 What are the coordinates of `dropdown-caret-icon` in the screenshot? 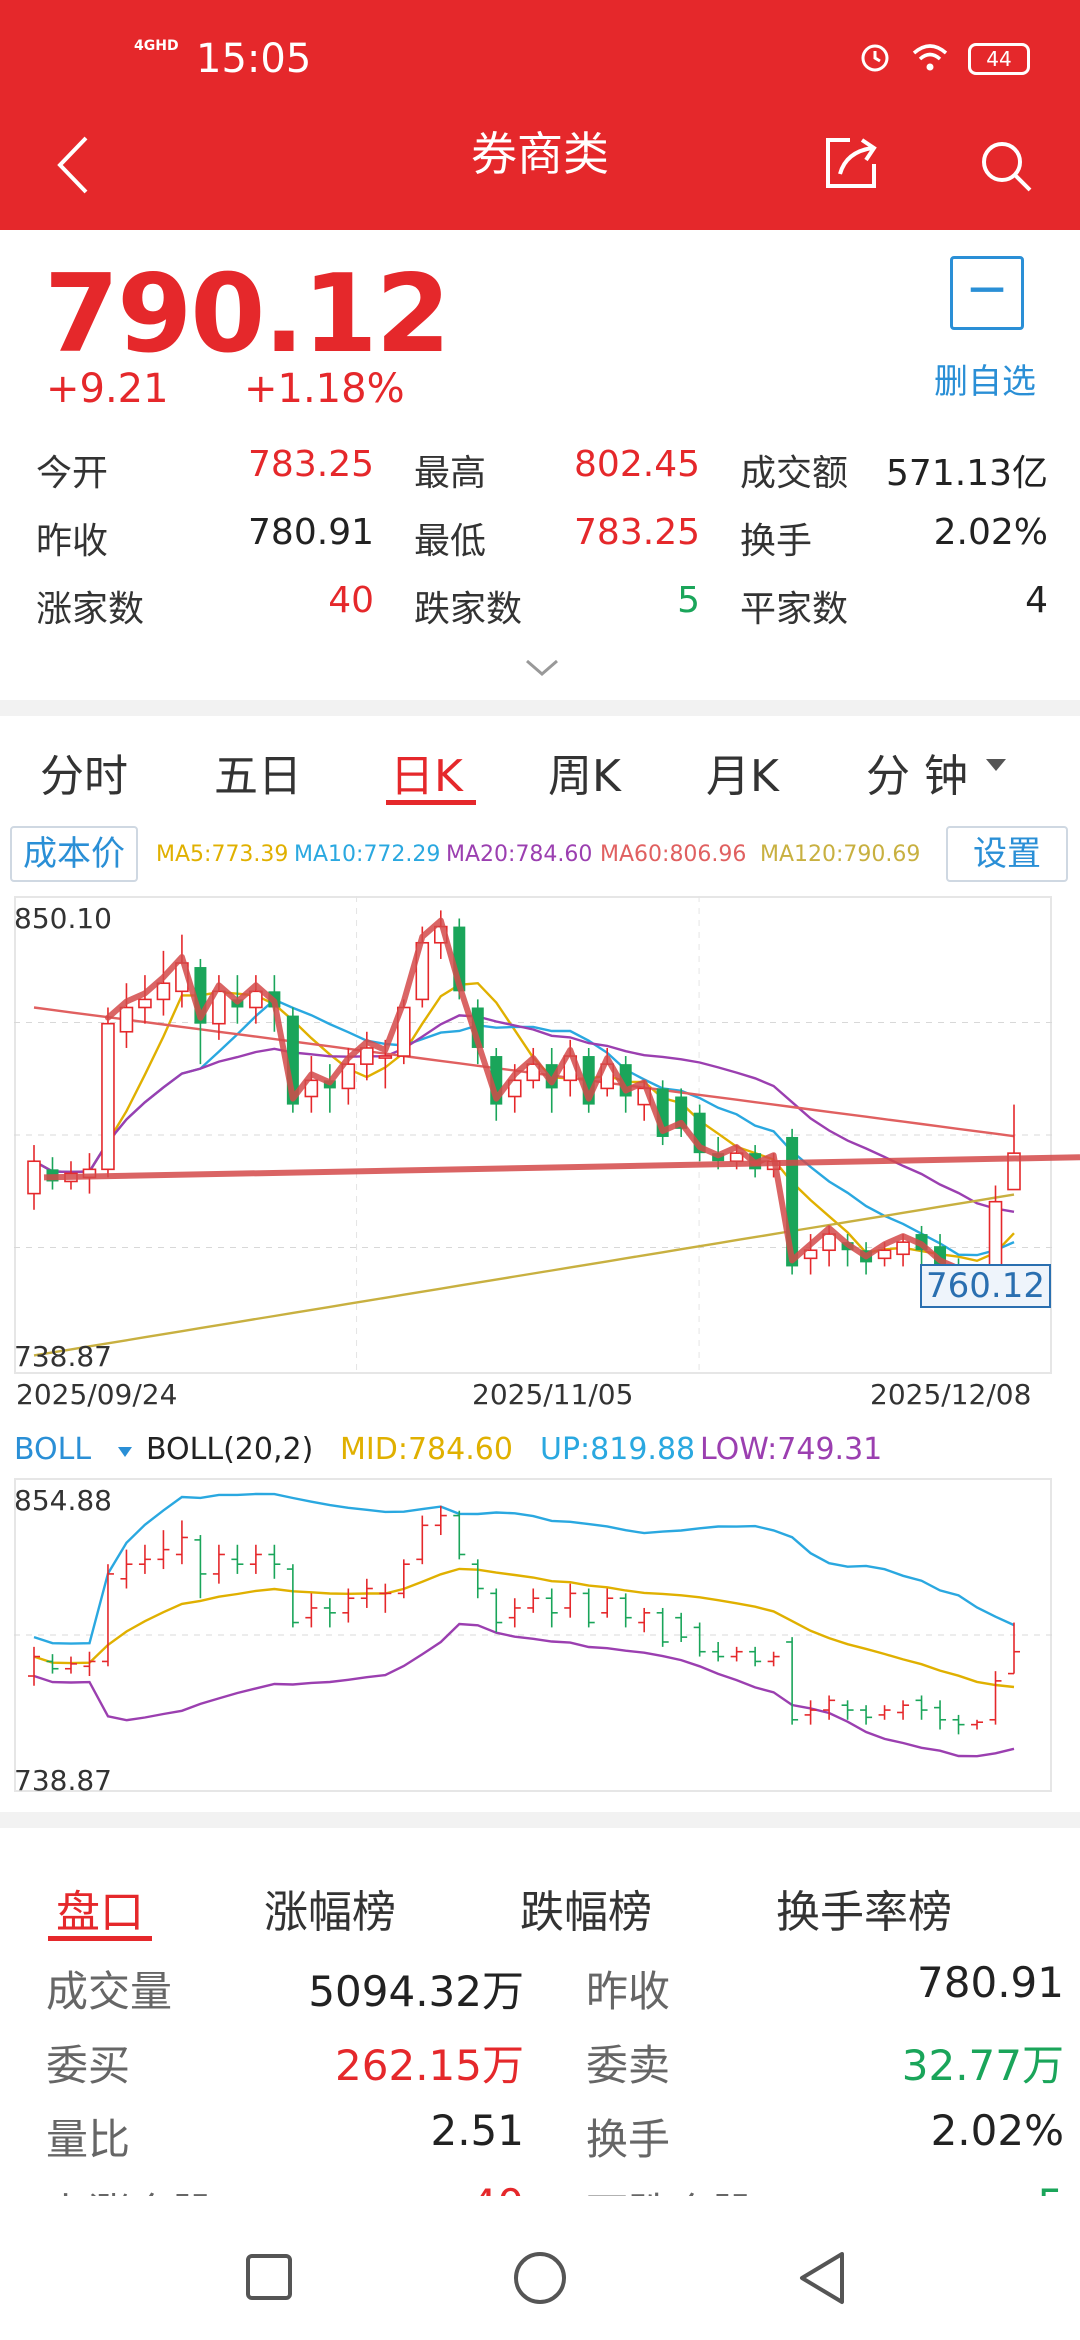 It's located at (996, 767).